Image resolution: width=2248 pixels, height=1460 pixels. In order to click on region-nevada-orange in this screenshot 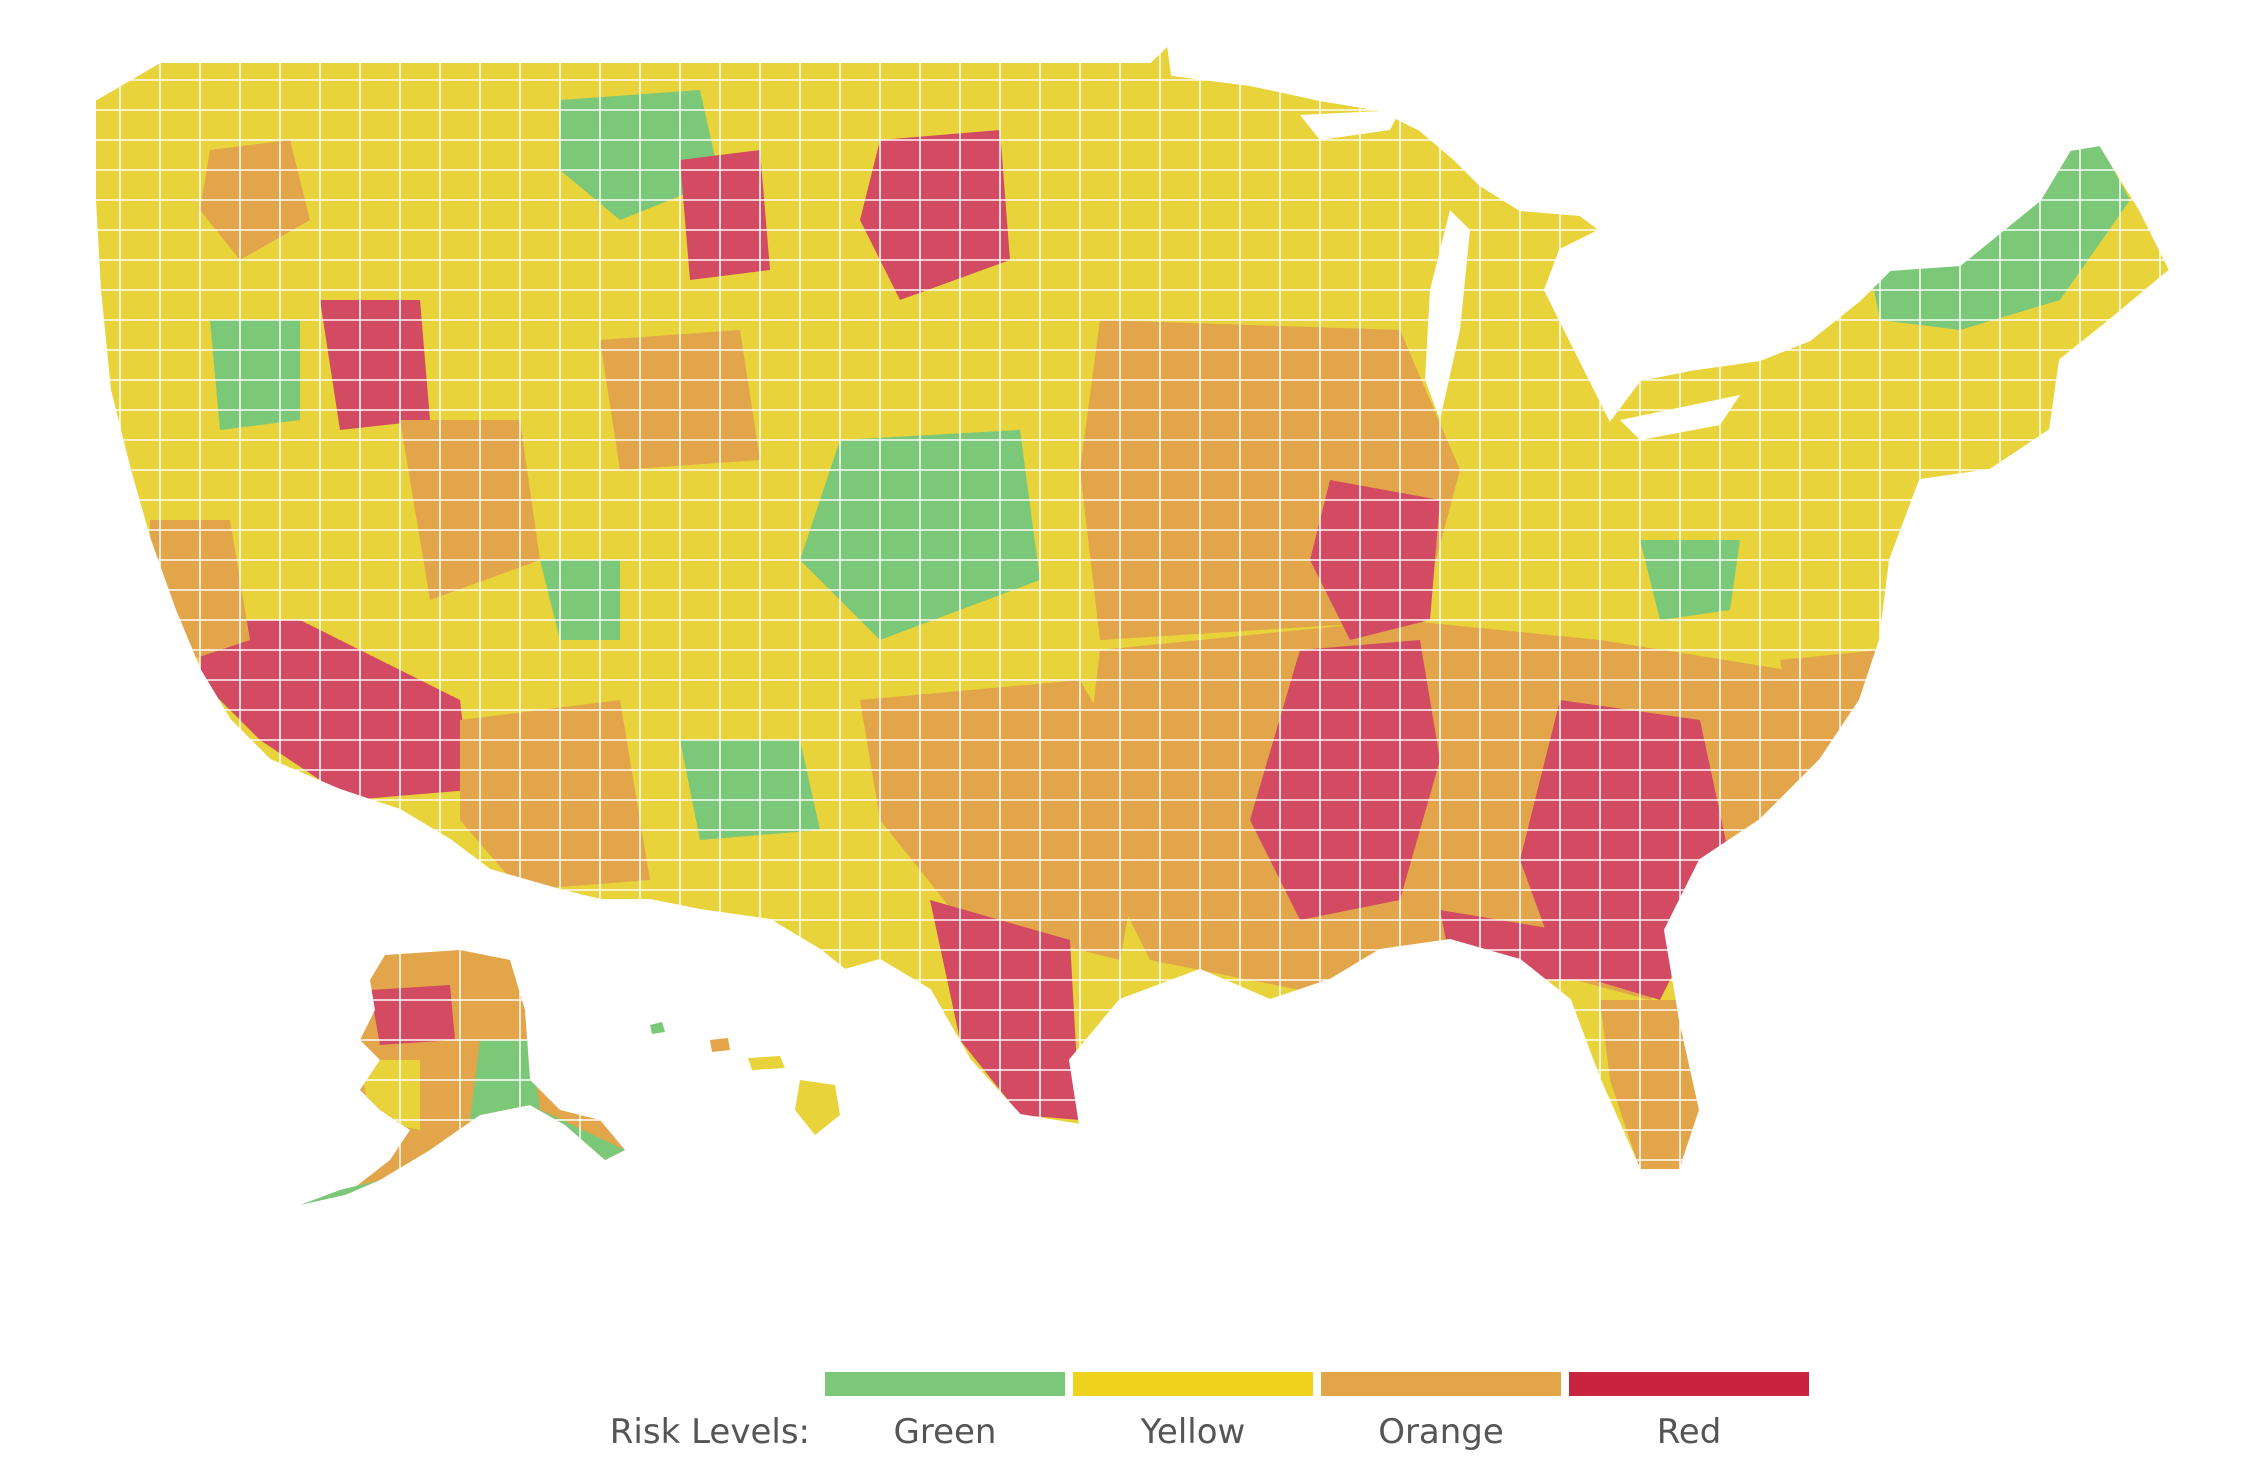, I will do `click(470, 510)`.